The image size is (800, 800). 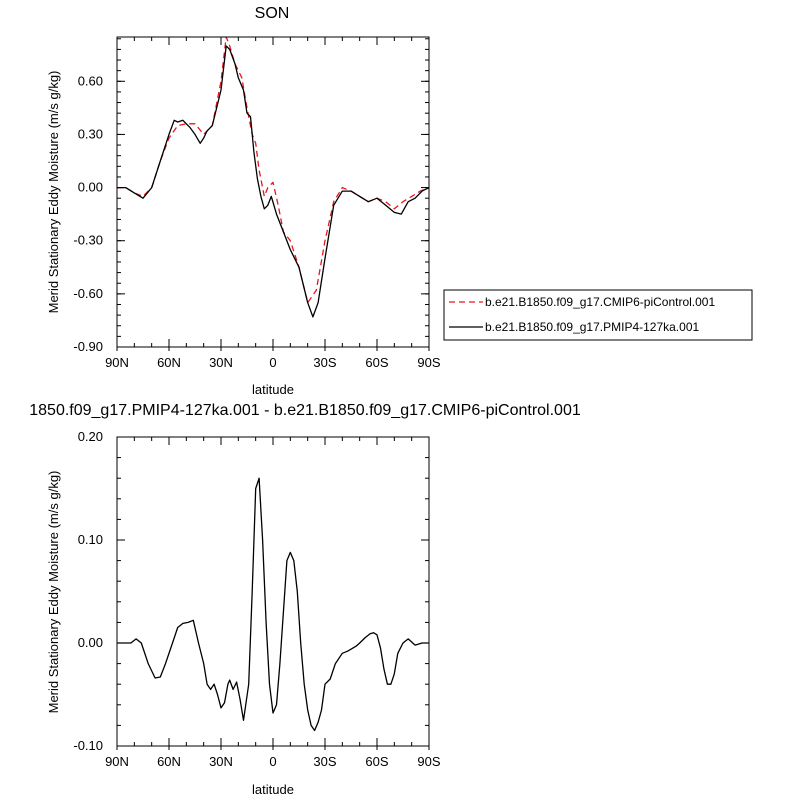 What do you see at coordinates (600, 302) in the screenshot?
I see `legend-label-control: b.e21.B1850.f09_g17.CMIP6-piControl.001` at bounding box center [600, 302].